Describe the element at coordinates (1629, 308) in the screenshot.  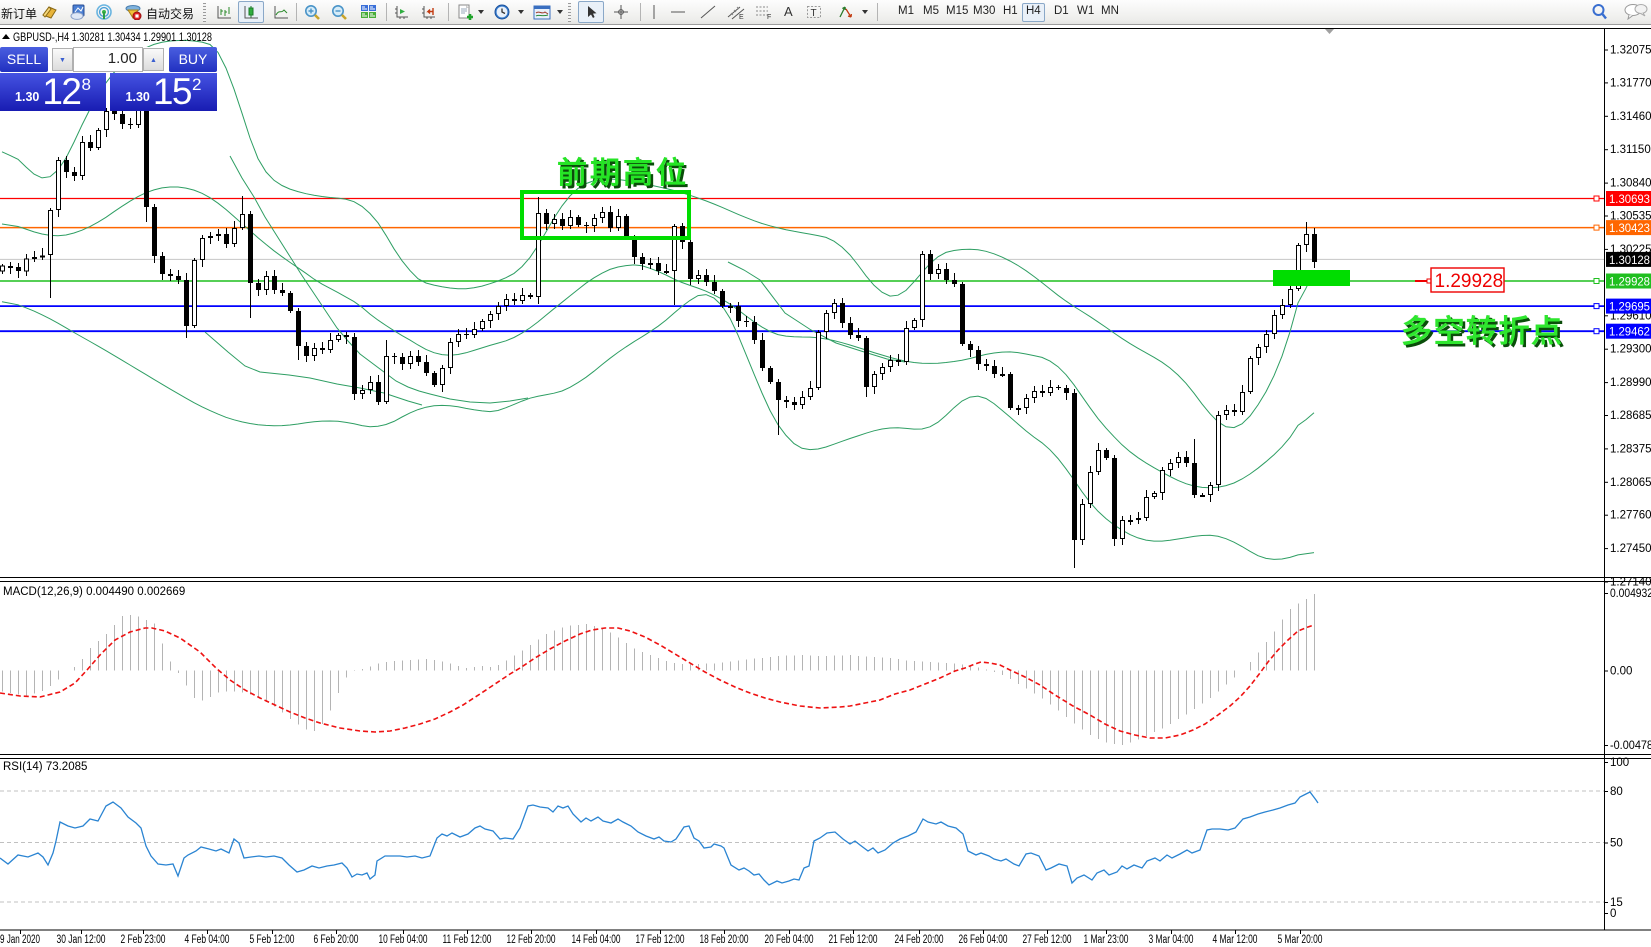
I see `svg-text: 1.29695` at that location.